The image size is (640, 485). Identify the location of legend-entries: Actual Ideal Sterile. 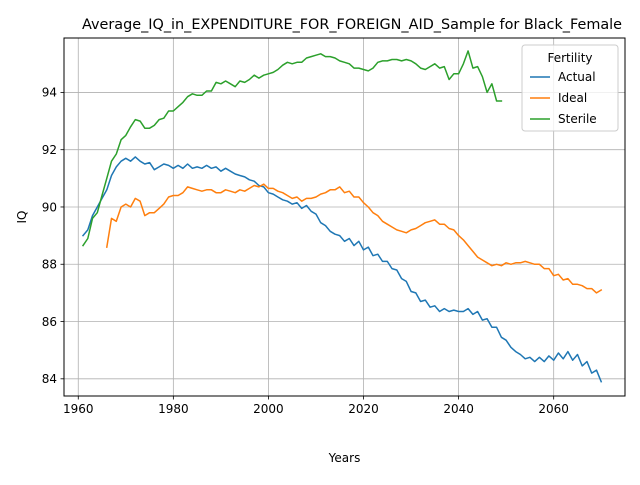
(563, 98).